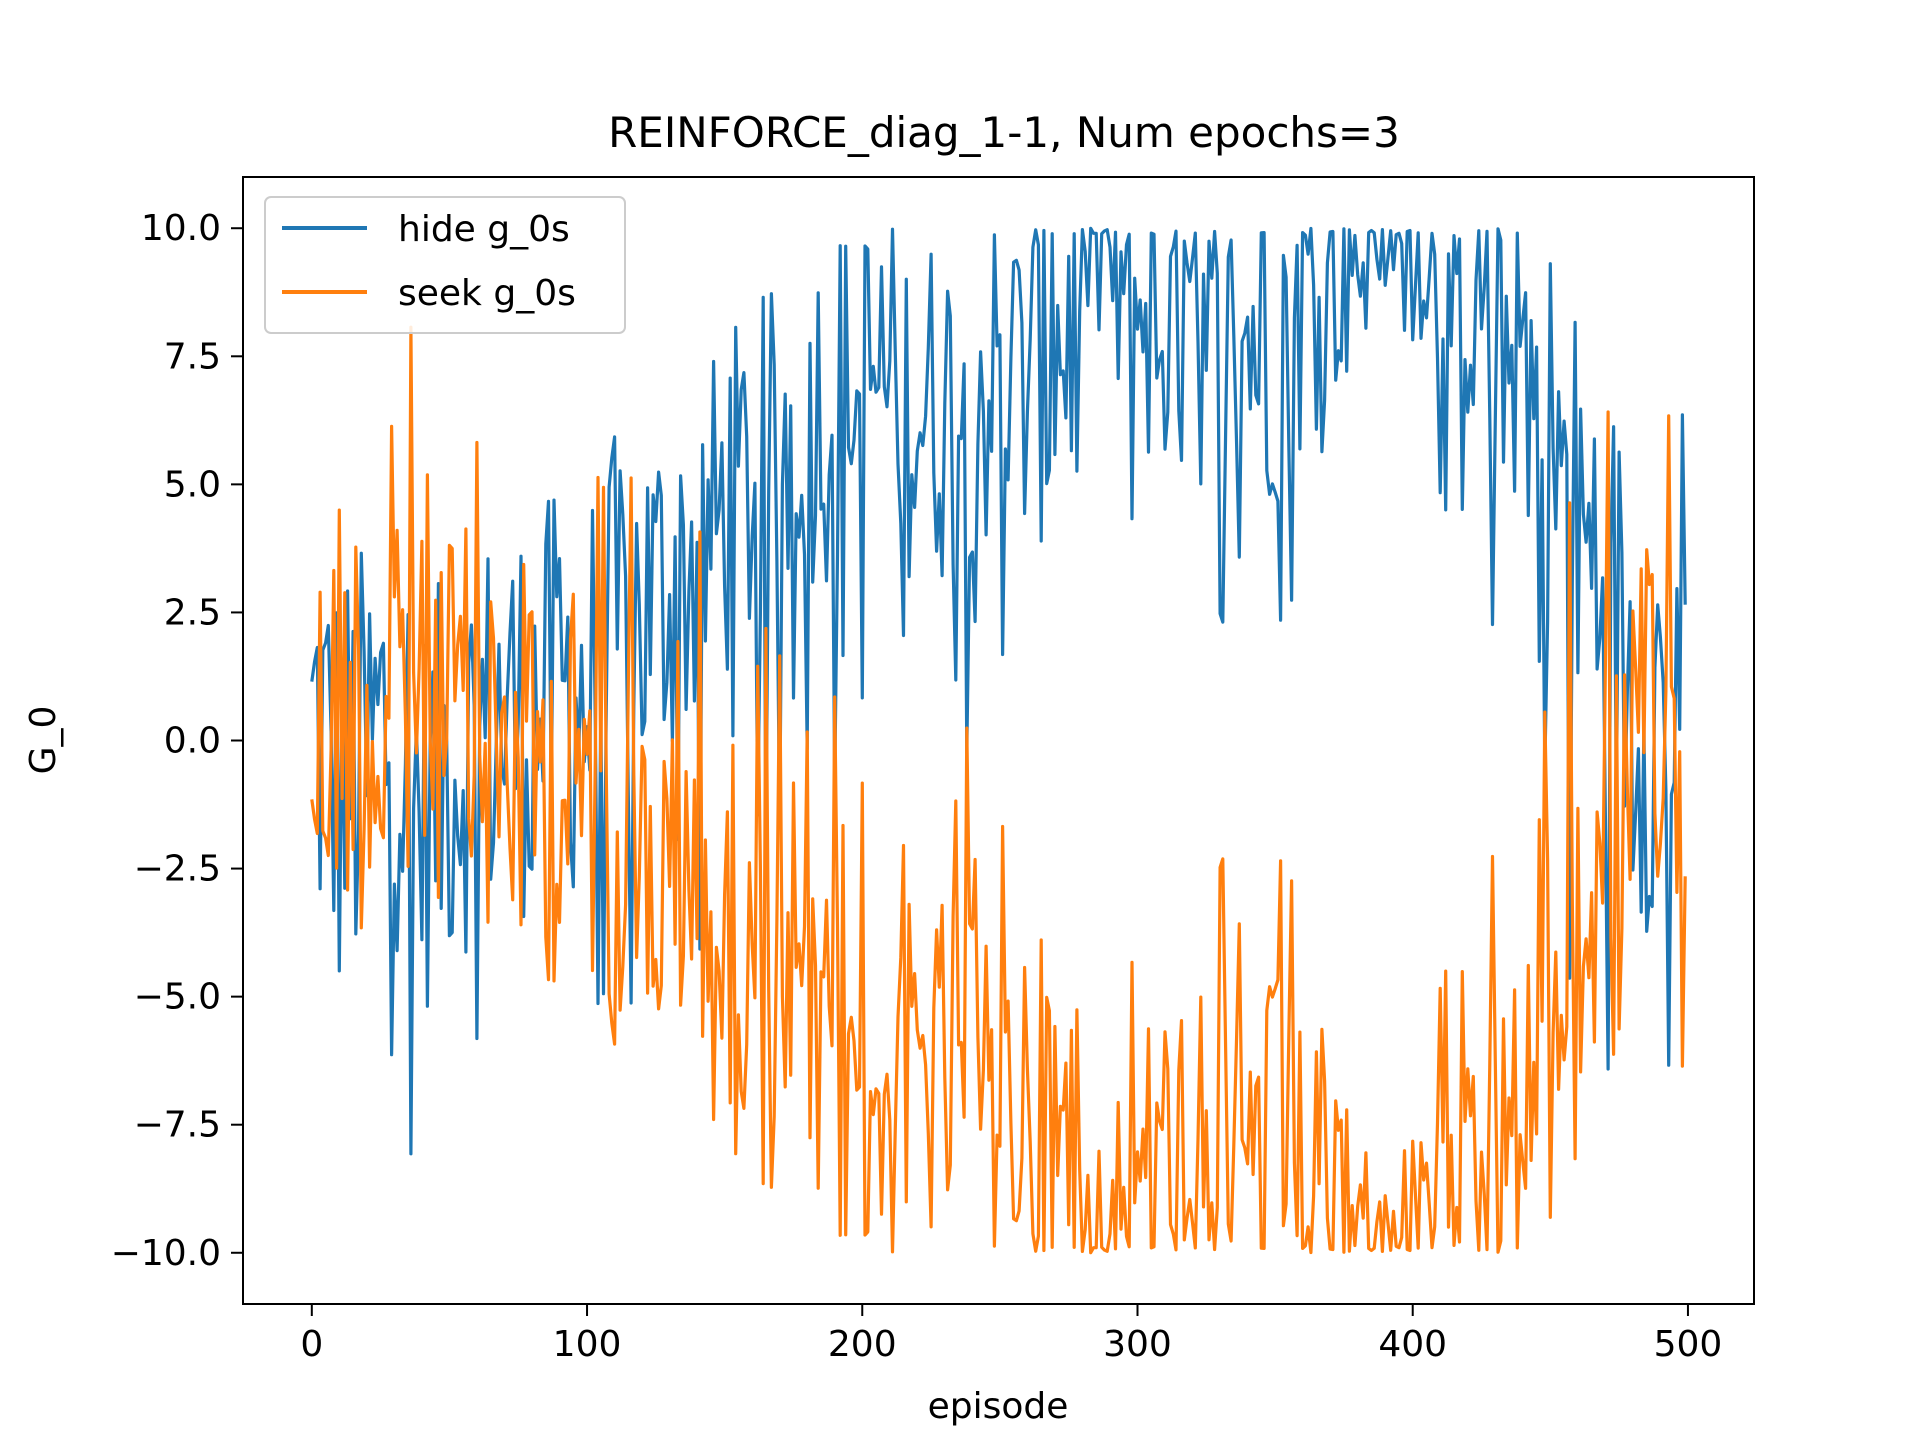 Image resolution: width=1920 pixels, height=1440 pixels. I want to click on y-tick-label: 5.0, so click(192, 484).